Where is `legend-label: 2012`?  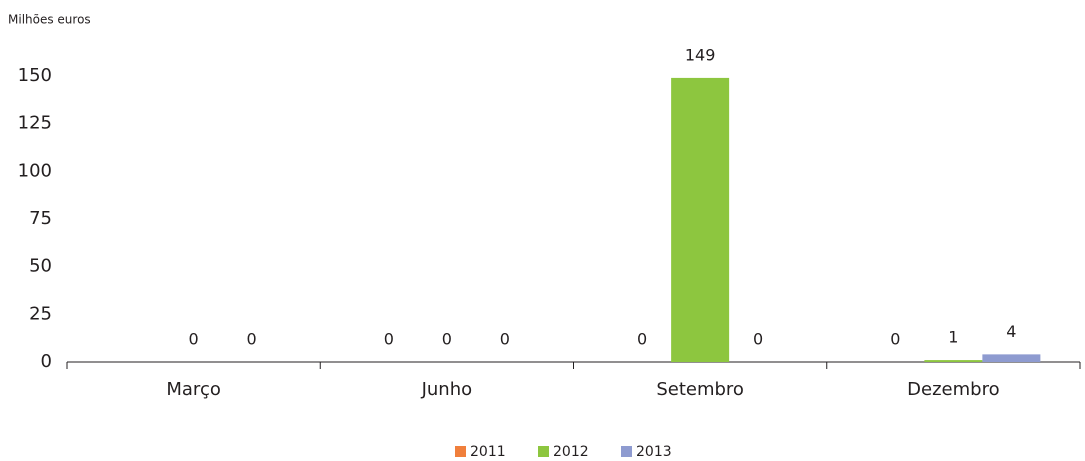
legend-label: 2012 is located at coordinates (571, 452).